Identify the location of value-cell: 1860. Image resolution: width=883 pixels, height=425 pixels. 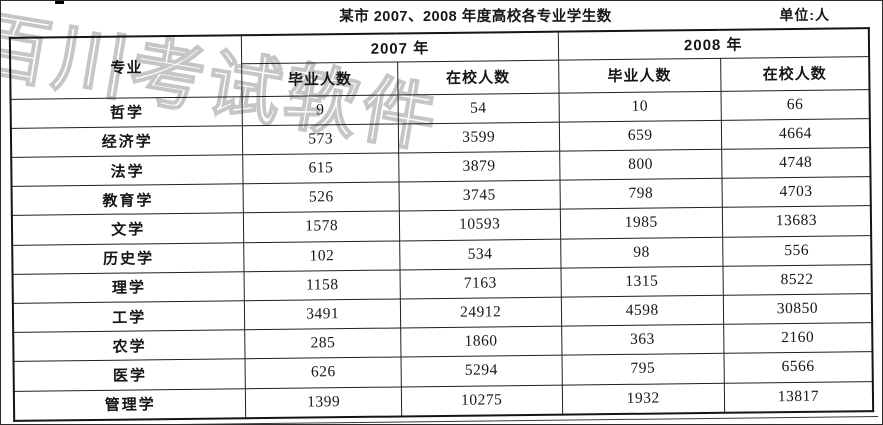
(481, 342).